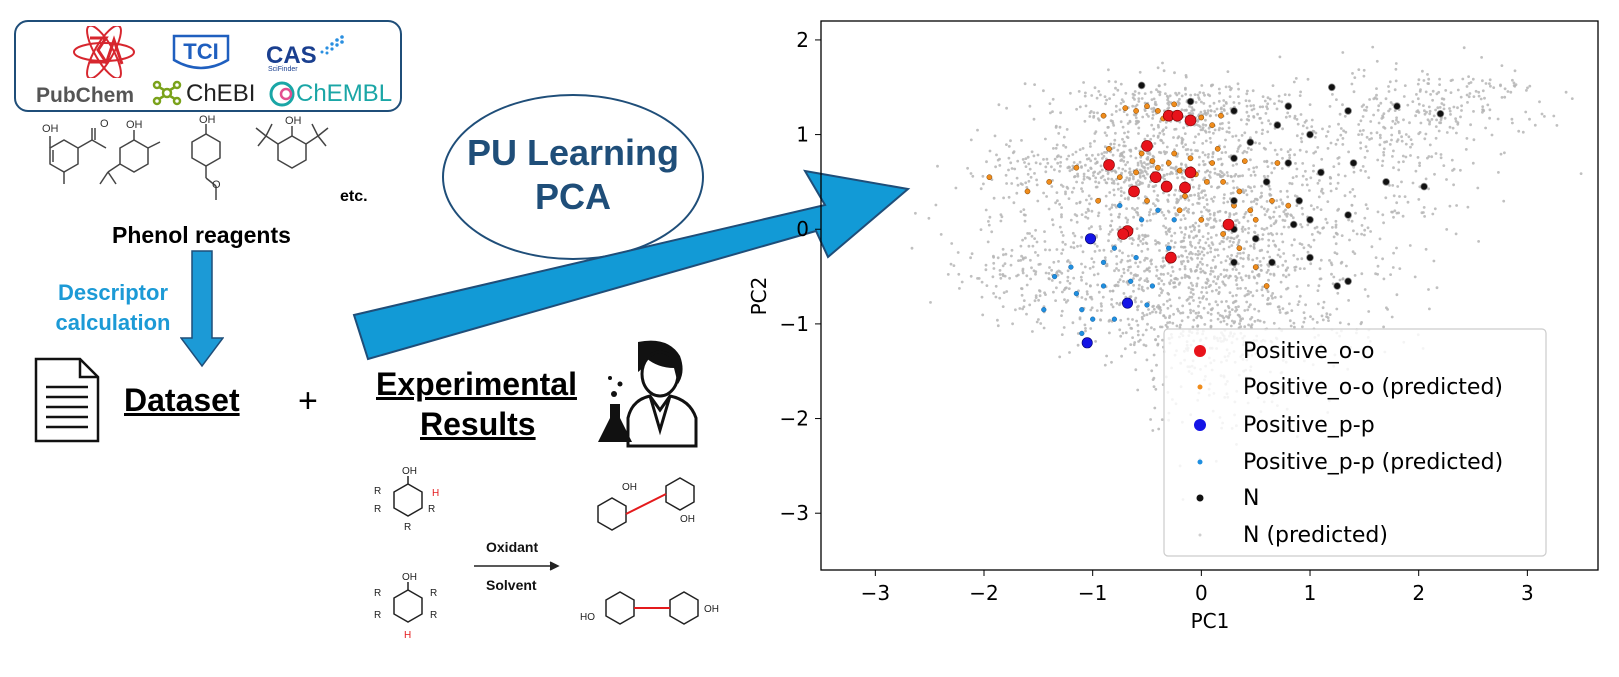  What do you see at coordinates (409, 471) in the screenshot?
I see `atom-oh: OH` at bounding box center [409, 471].